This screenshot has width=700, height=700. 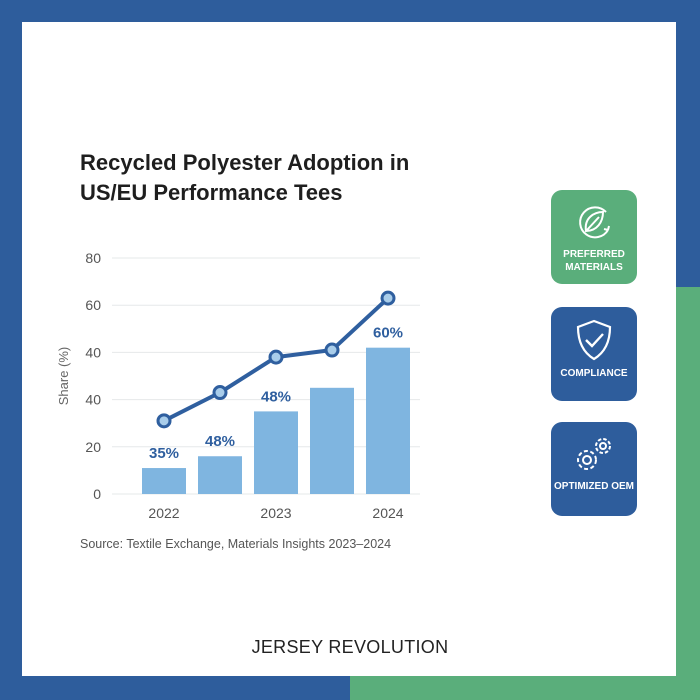 I want to click on x-tick-label: 2023, so click(x=275, y=513).